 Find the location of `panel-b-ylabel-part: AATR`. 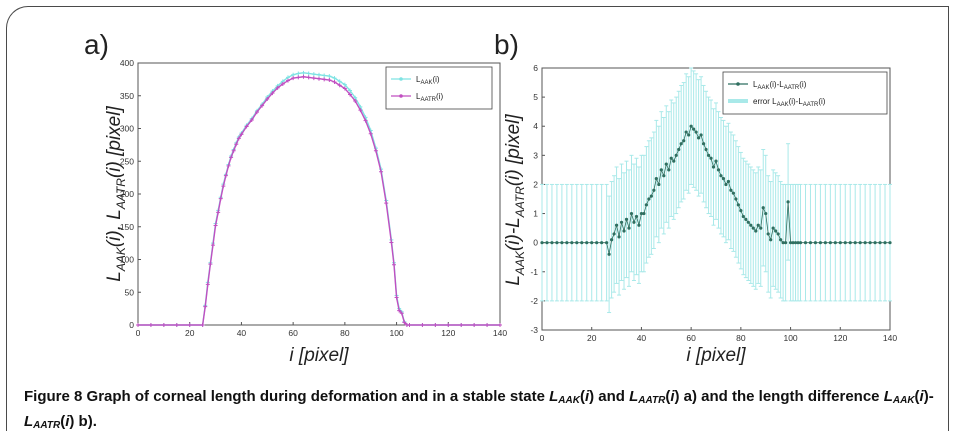

panel-b-ylabel-part: AATR is located at coordinates (520, 202).